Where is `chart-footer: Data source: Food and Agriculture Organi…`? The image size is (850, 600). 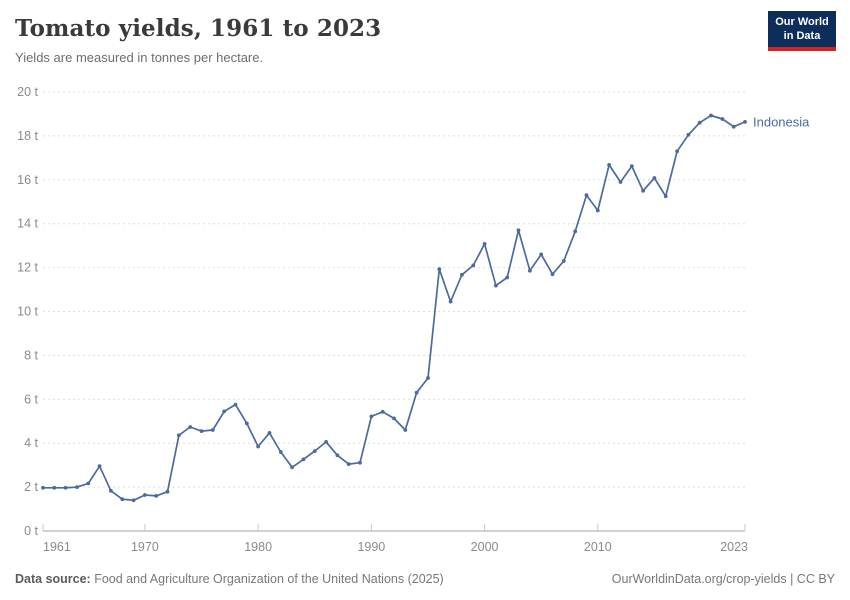
chart-footer: Data source: Food and Agriculture Organi… is located at coordinates (425, 579).